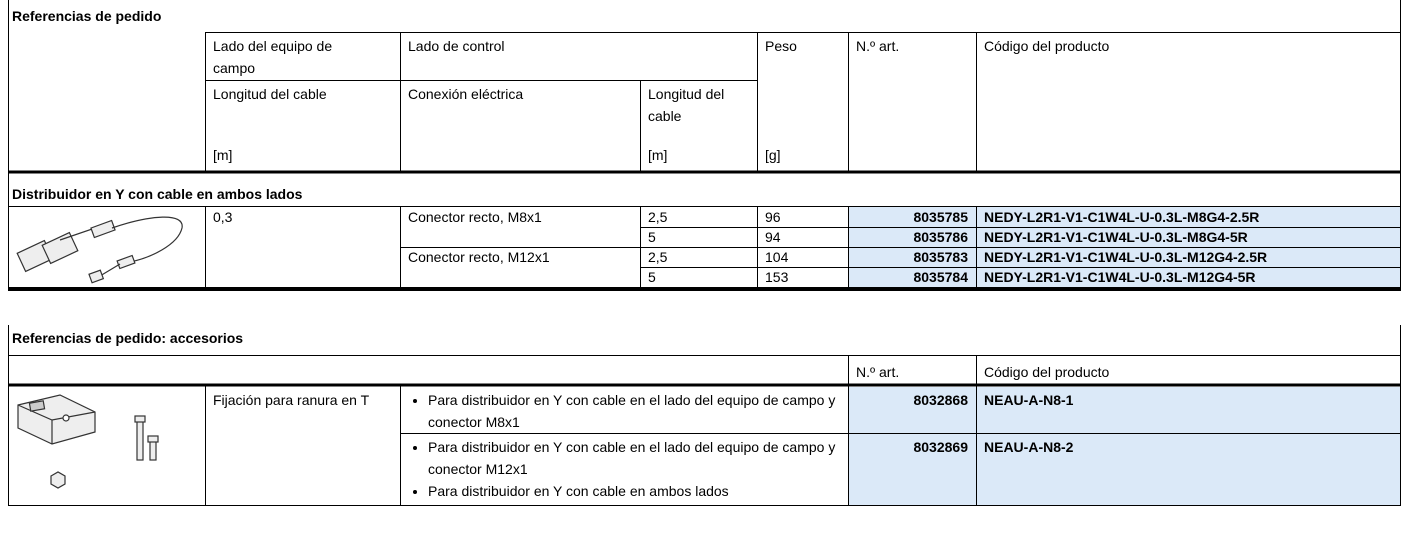 The height and width of the screenshot is (556, 1407). I want to click on cell: Conector recto, M8x1, so click(475, 217).